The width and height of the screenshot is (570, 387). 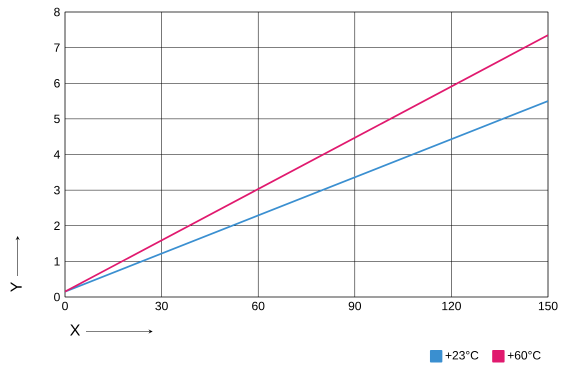 What do you see at coordinates (57, 83) in the screenshot?
I see `y-tick-label: 6` at bounding box center [57, 83].